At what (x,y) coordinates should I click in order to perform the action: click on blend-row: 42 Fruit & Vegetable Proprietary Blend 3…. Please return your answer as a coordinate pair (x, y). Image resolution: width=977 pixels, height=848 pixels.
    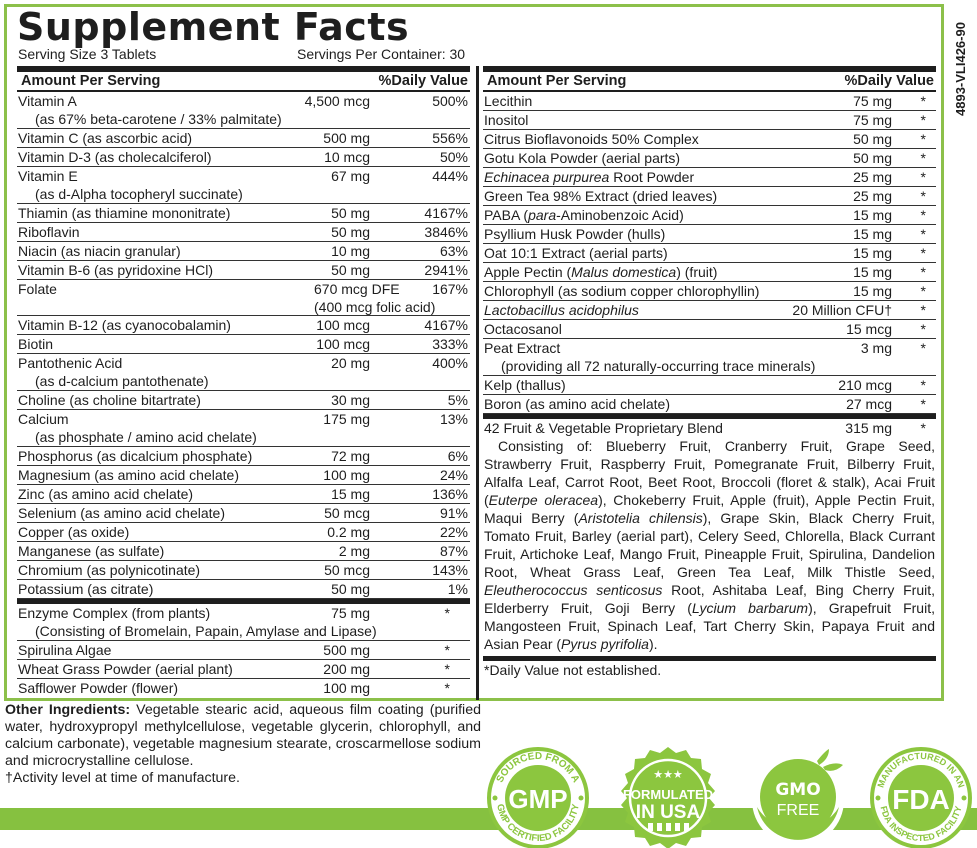
    Looking at the image, I should click on (709, 425).